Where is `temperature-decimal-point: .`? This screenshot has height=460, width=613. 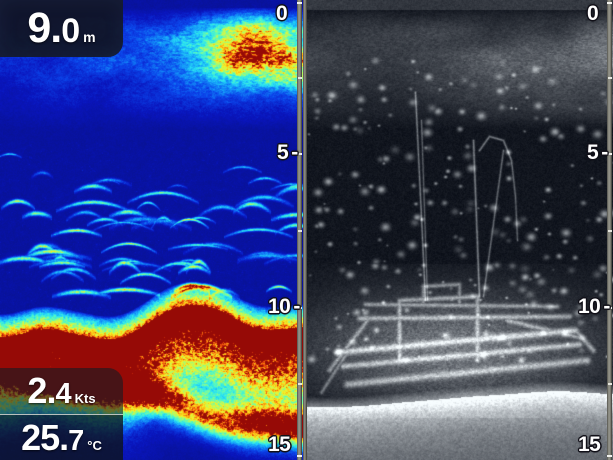 temperature-decimal-point: . is located at coordinates (64, 437).